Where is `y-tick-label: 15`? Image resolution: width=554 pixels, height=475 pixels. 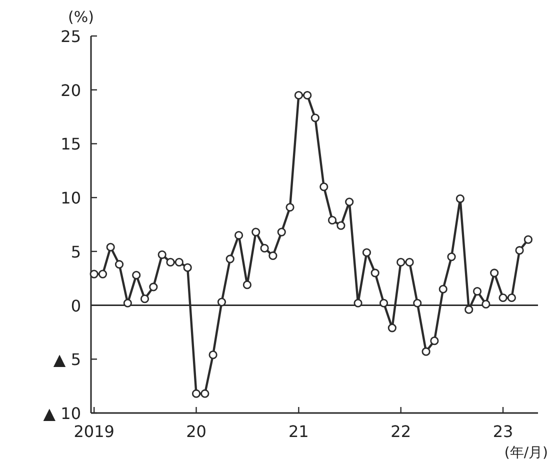 y-tick-label: 15 is located at coordinates (70, 144).